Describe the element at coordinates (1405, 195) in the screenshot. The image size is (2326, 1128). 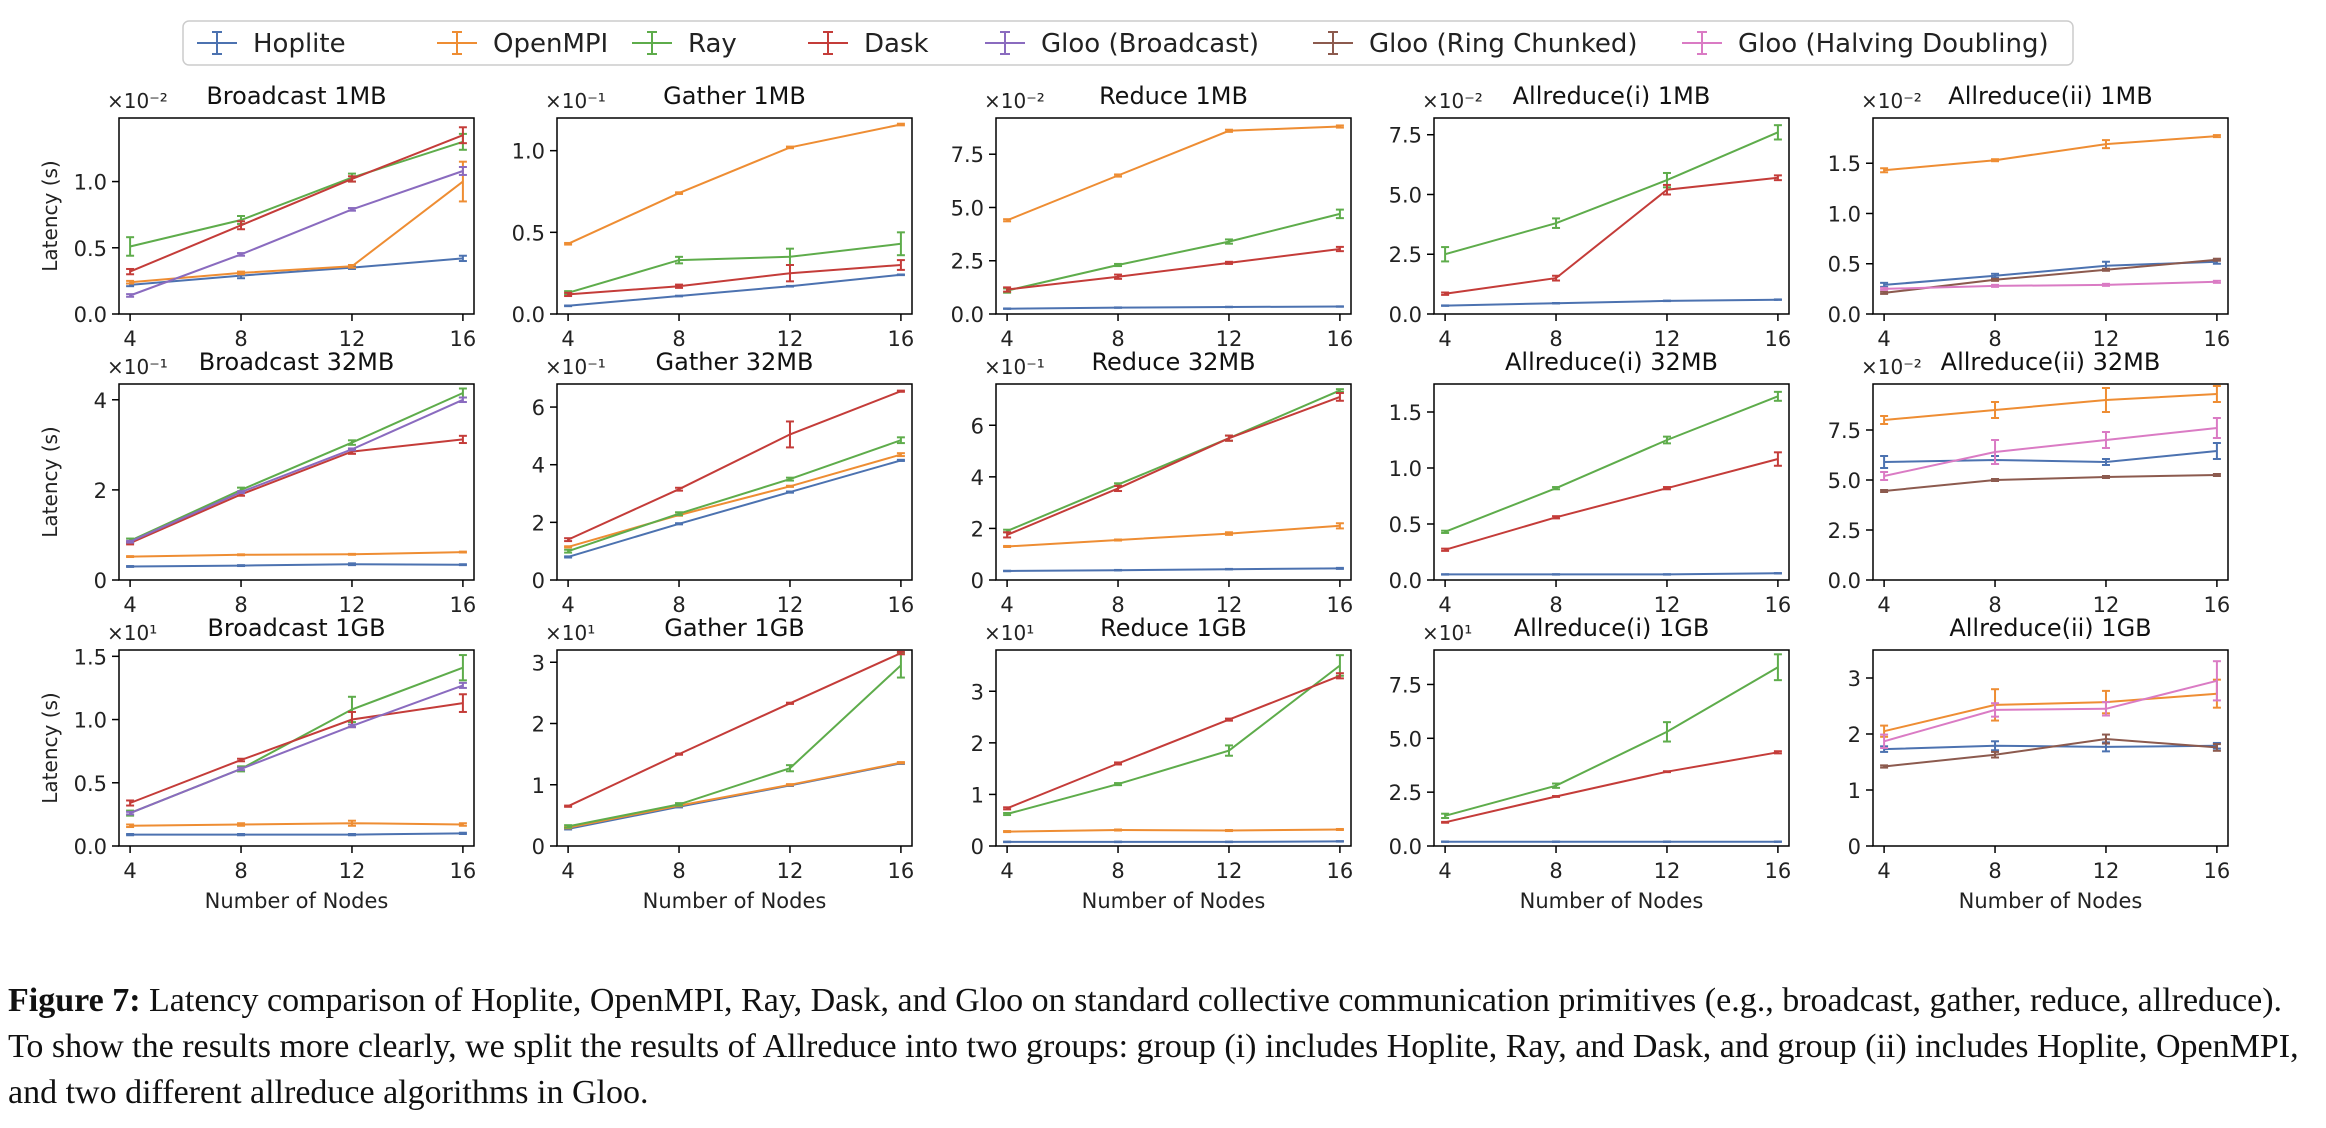
I see `y-tick-label: 5.0` at that location.